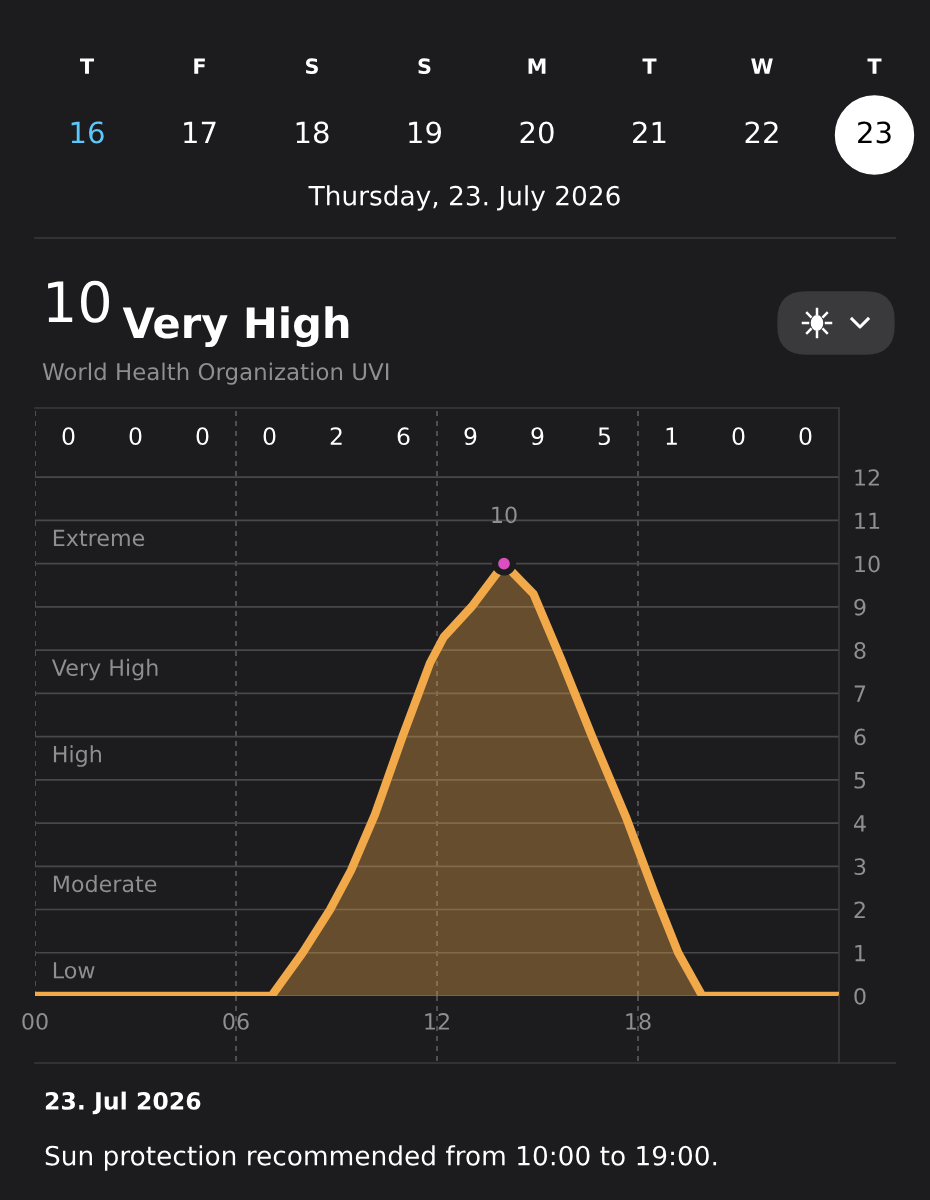  What do you see at coordinates (860, 737) in the screenshot?
I see `y-tick-label: 6` at bounding box center [860, 737].